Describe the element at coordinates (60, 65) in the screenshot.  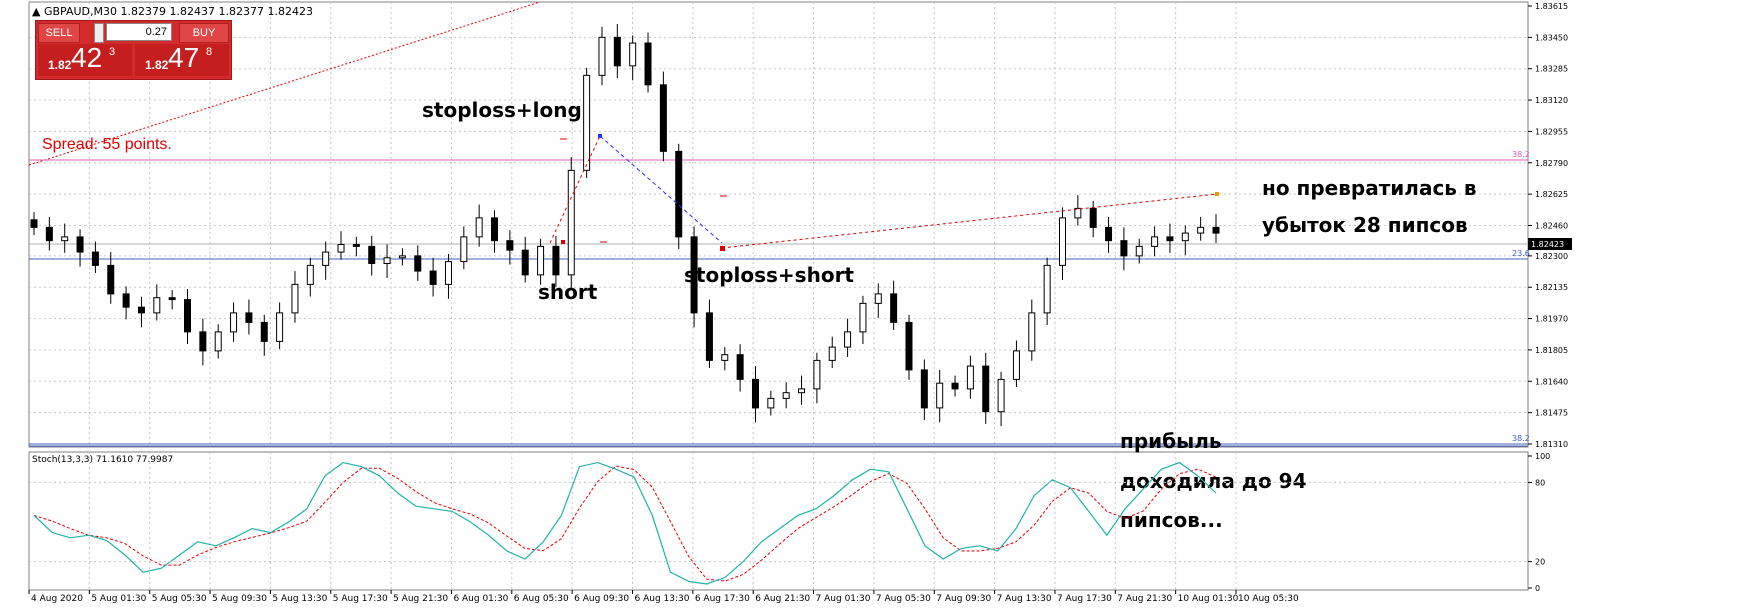
I see `sell-quote-prefix: 1.82` at that location.